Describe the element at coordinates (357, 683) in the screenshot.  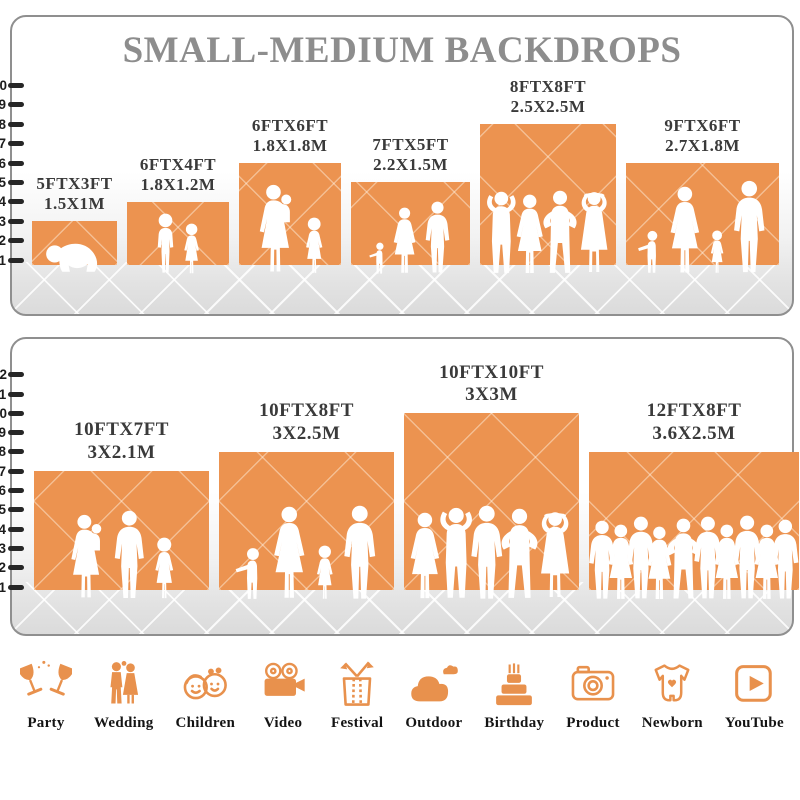
I see `festival-icon` at that location.